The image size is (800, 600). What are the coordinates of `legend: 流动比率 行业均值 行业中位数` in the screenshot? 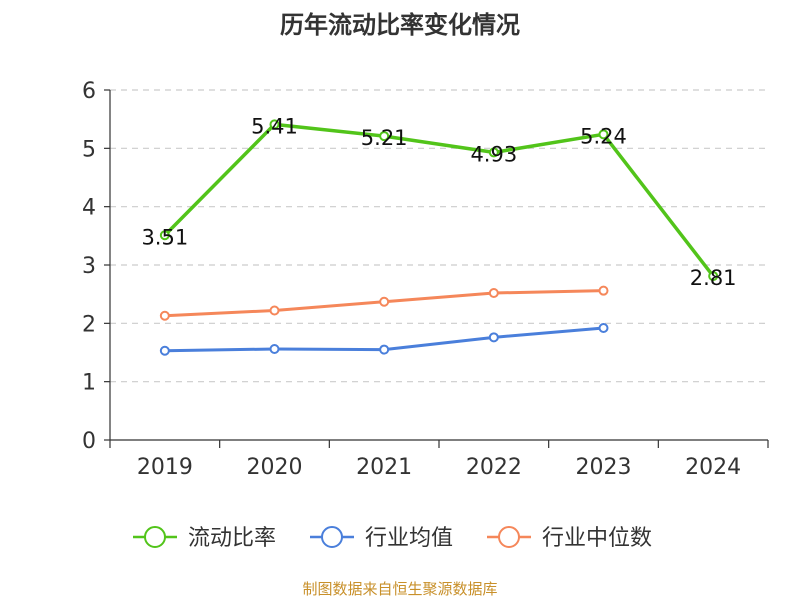 It's located at (392, 538).